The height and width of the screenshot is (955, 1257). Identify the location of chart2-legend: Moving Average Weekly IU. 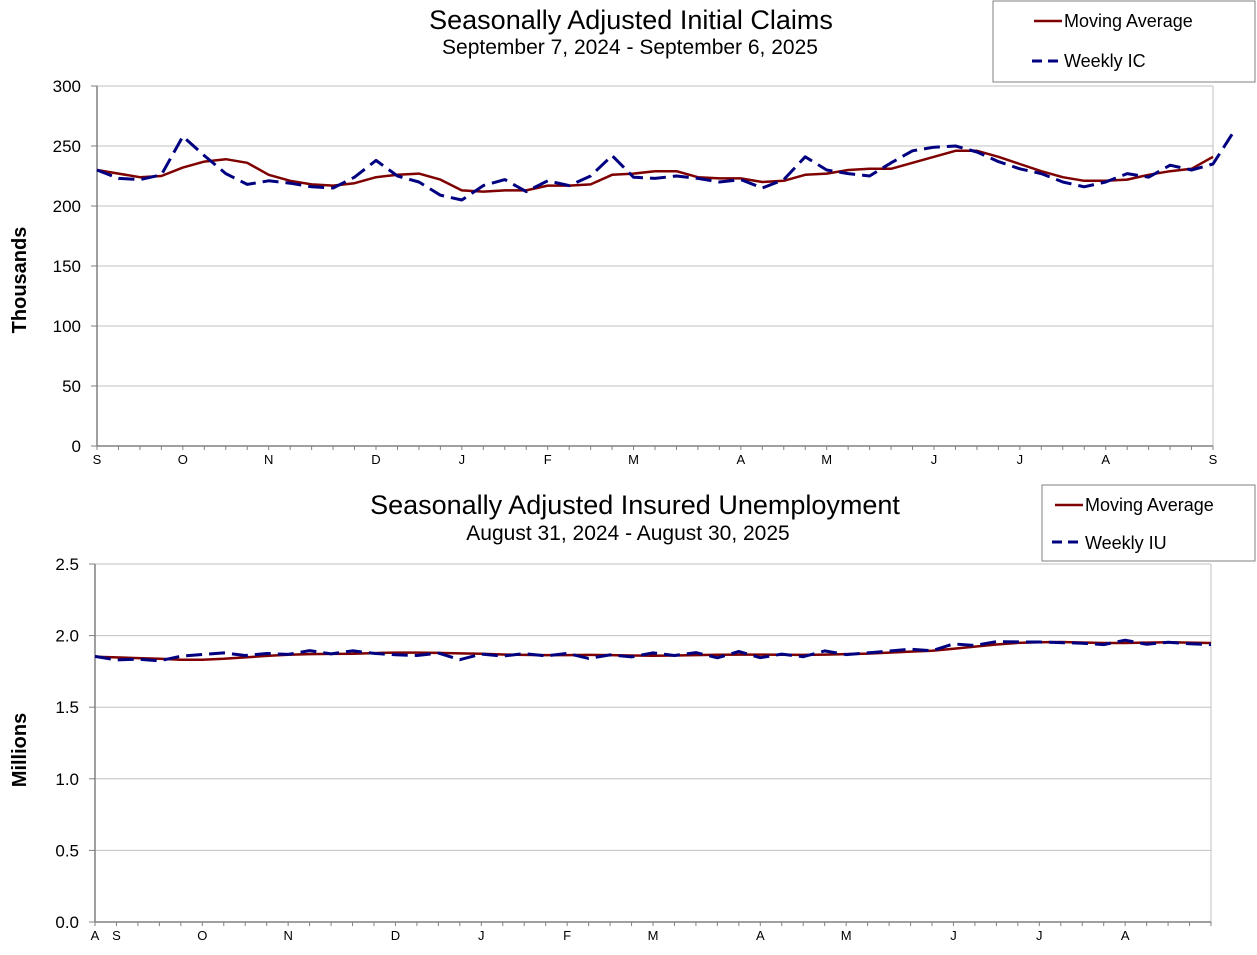
(1148, 523).